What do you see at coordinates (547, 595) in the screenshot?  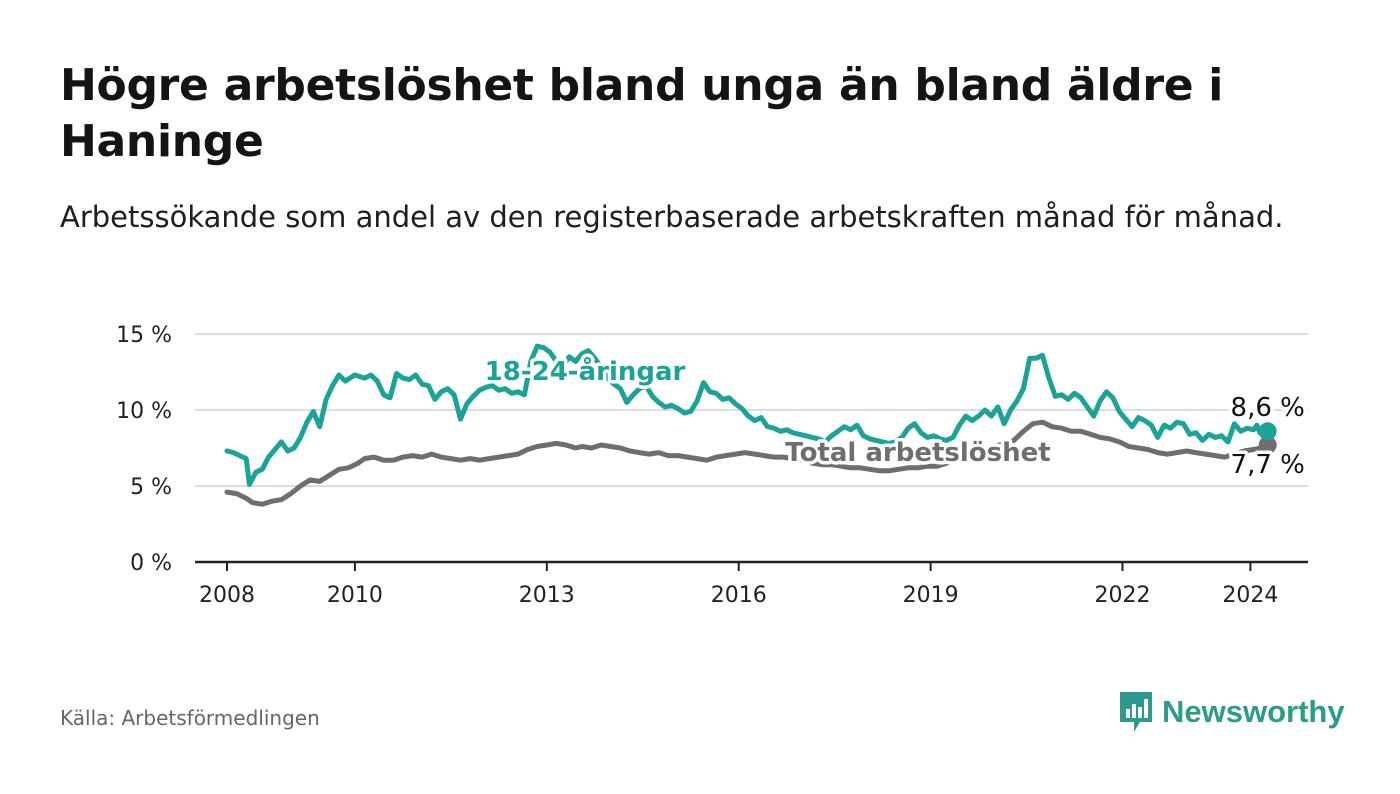 I see `x-tick-label: 2013` at bounding box center [547, 595].